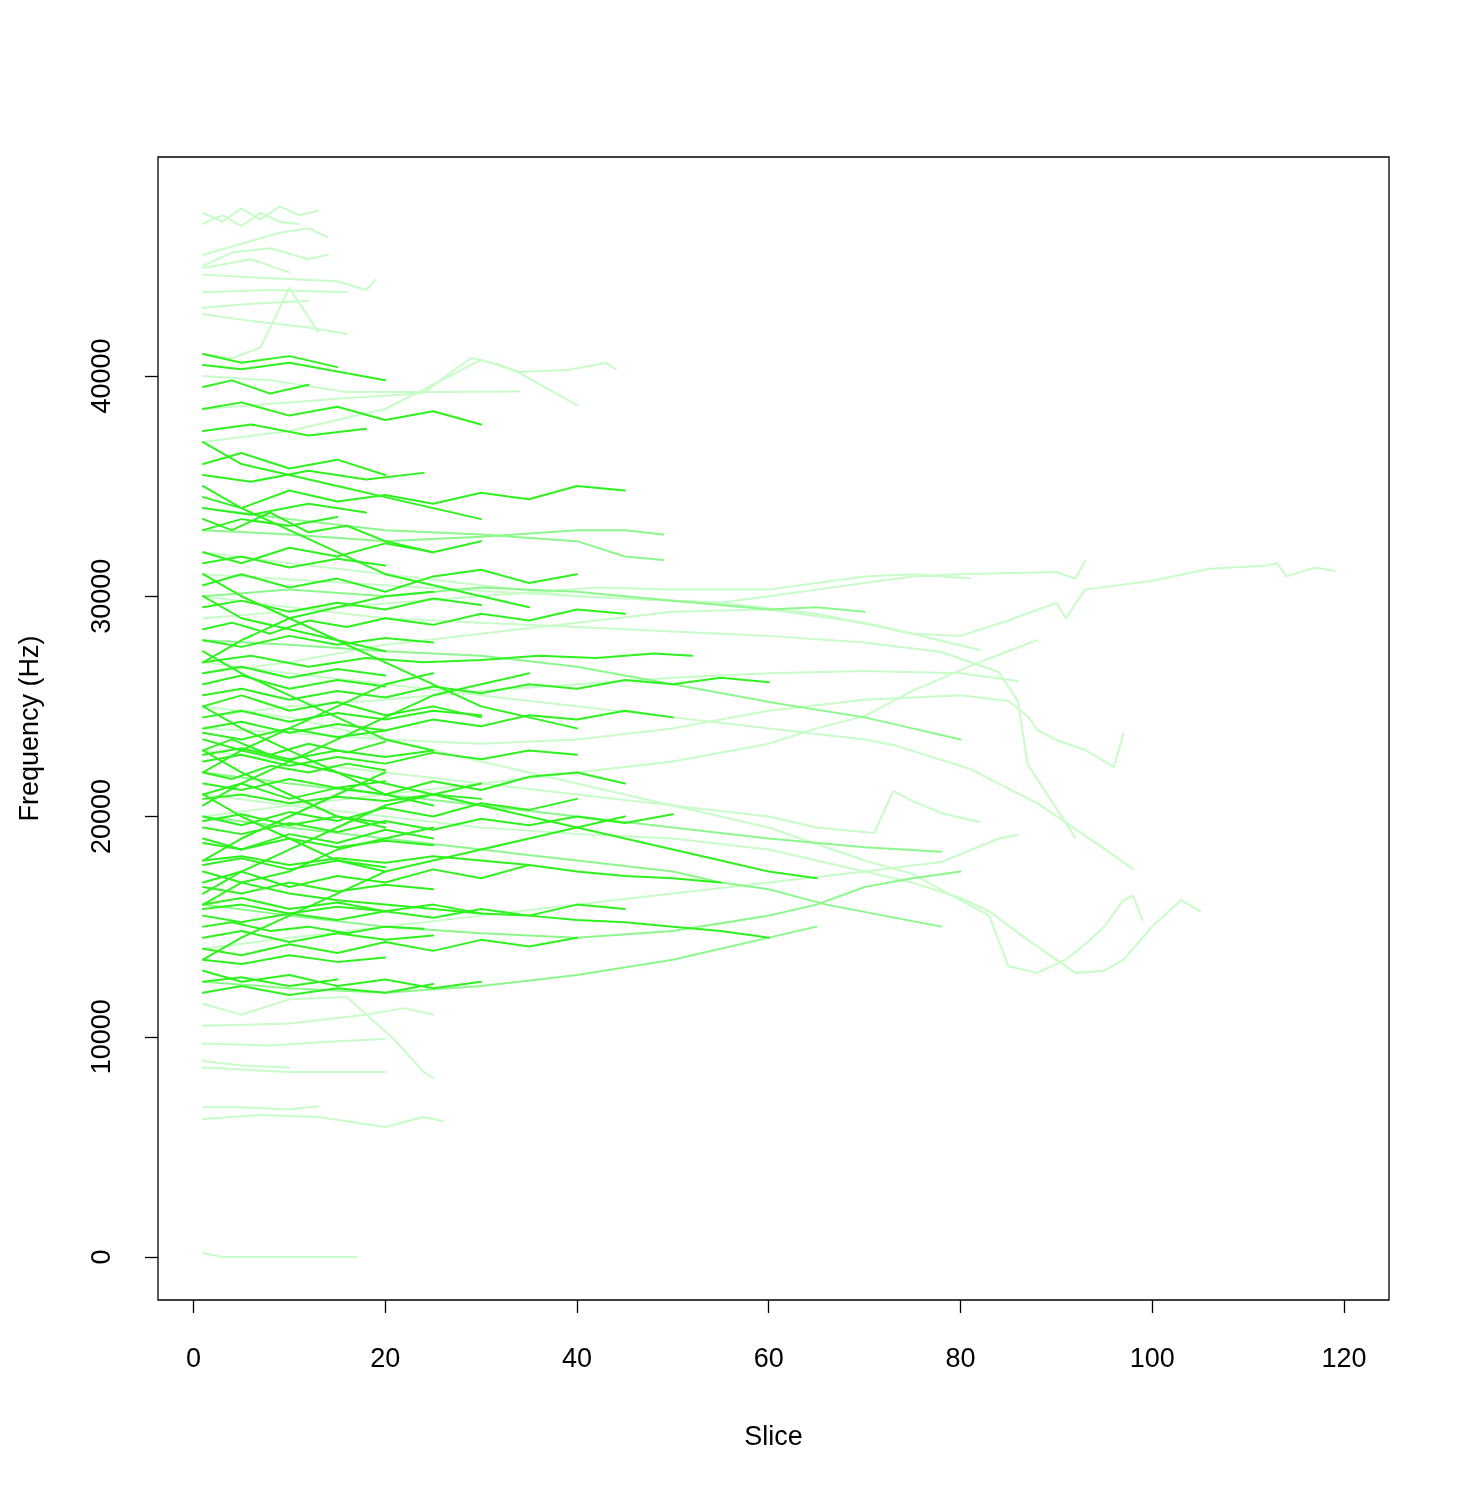 This screenshot has height=1496, width=1470. Describe the element at coordinates (100, 816) in the screenshot. I see `y-tick-label: 20000` at that location.